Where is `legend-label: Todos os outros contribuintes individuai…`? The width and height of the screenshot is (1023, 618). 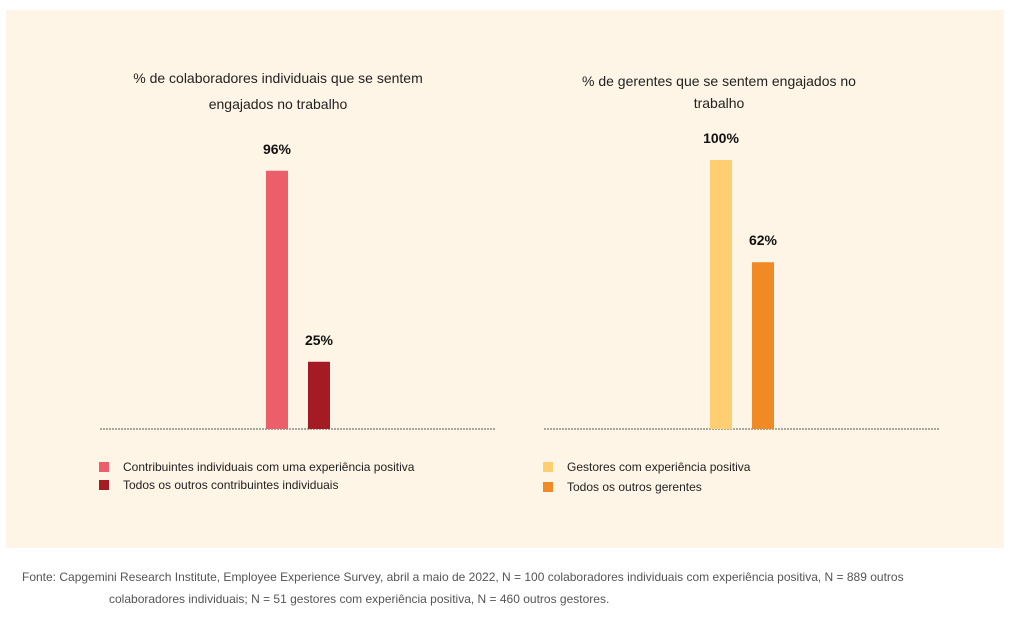
legend-label: Todos os outros contribuintes individuai… is located at coordinates (231, 485).